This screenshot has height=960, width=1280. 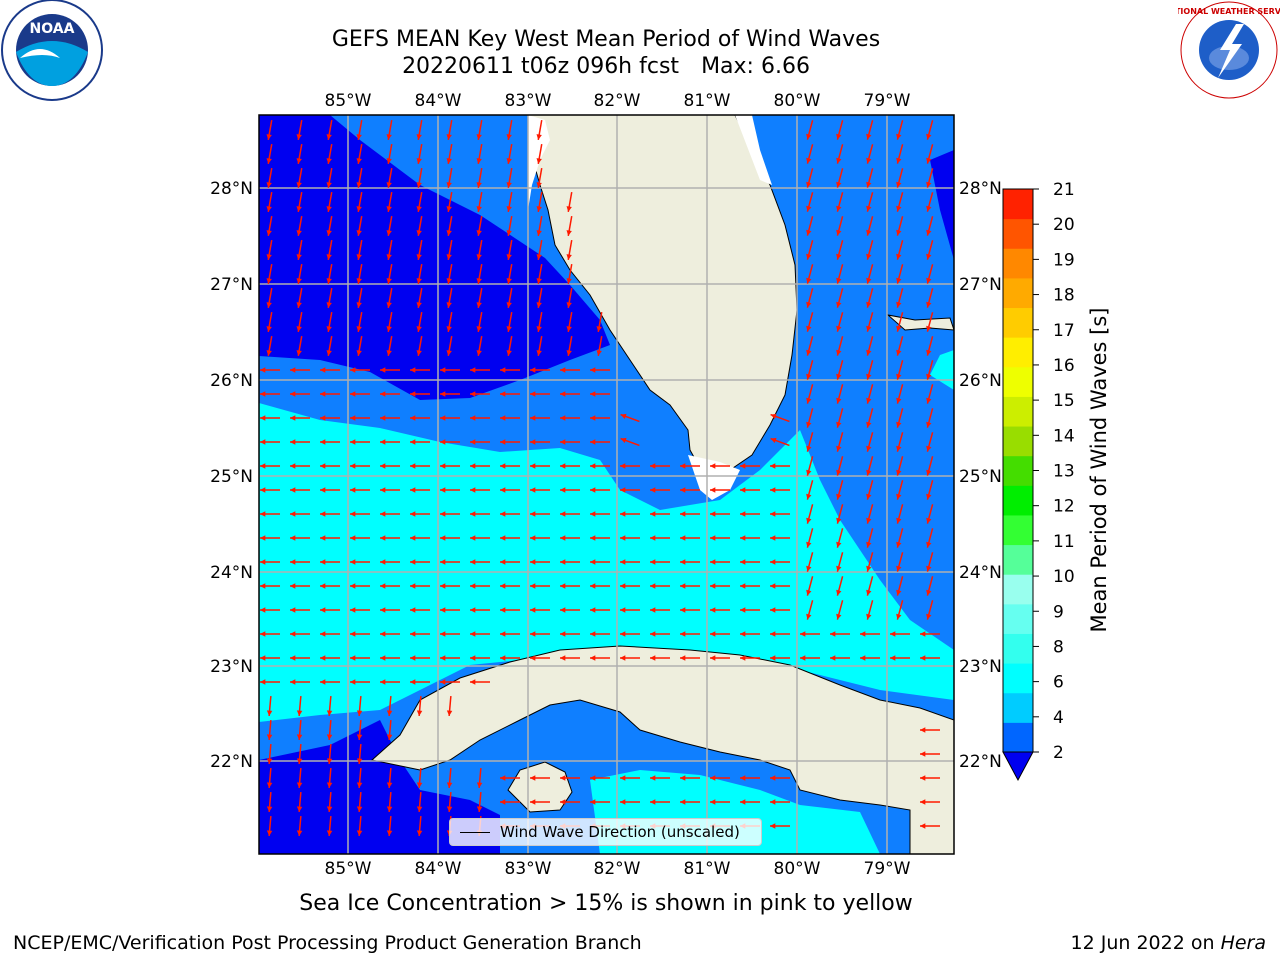 What do you see at coordinates (475, 832) in the screenshot?
I see `legend-line-sample` at bounding box center [475, 832].